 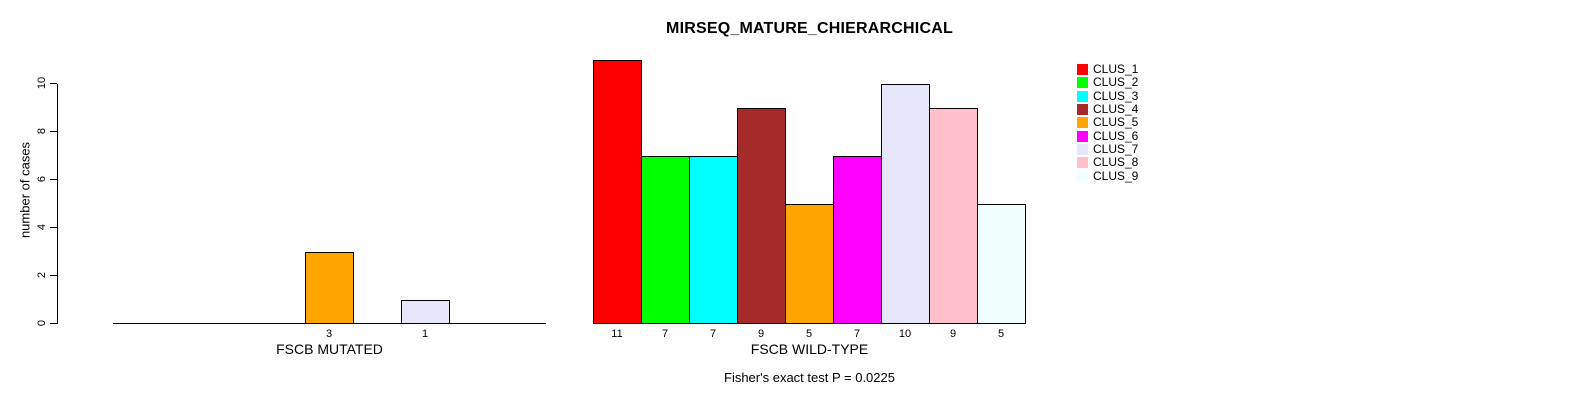 I want to click on legend-label: CLUS_8, so click(x=1116, y=162).